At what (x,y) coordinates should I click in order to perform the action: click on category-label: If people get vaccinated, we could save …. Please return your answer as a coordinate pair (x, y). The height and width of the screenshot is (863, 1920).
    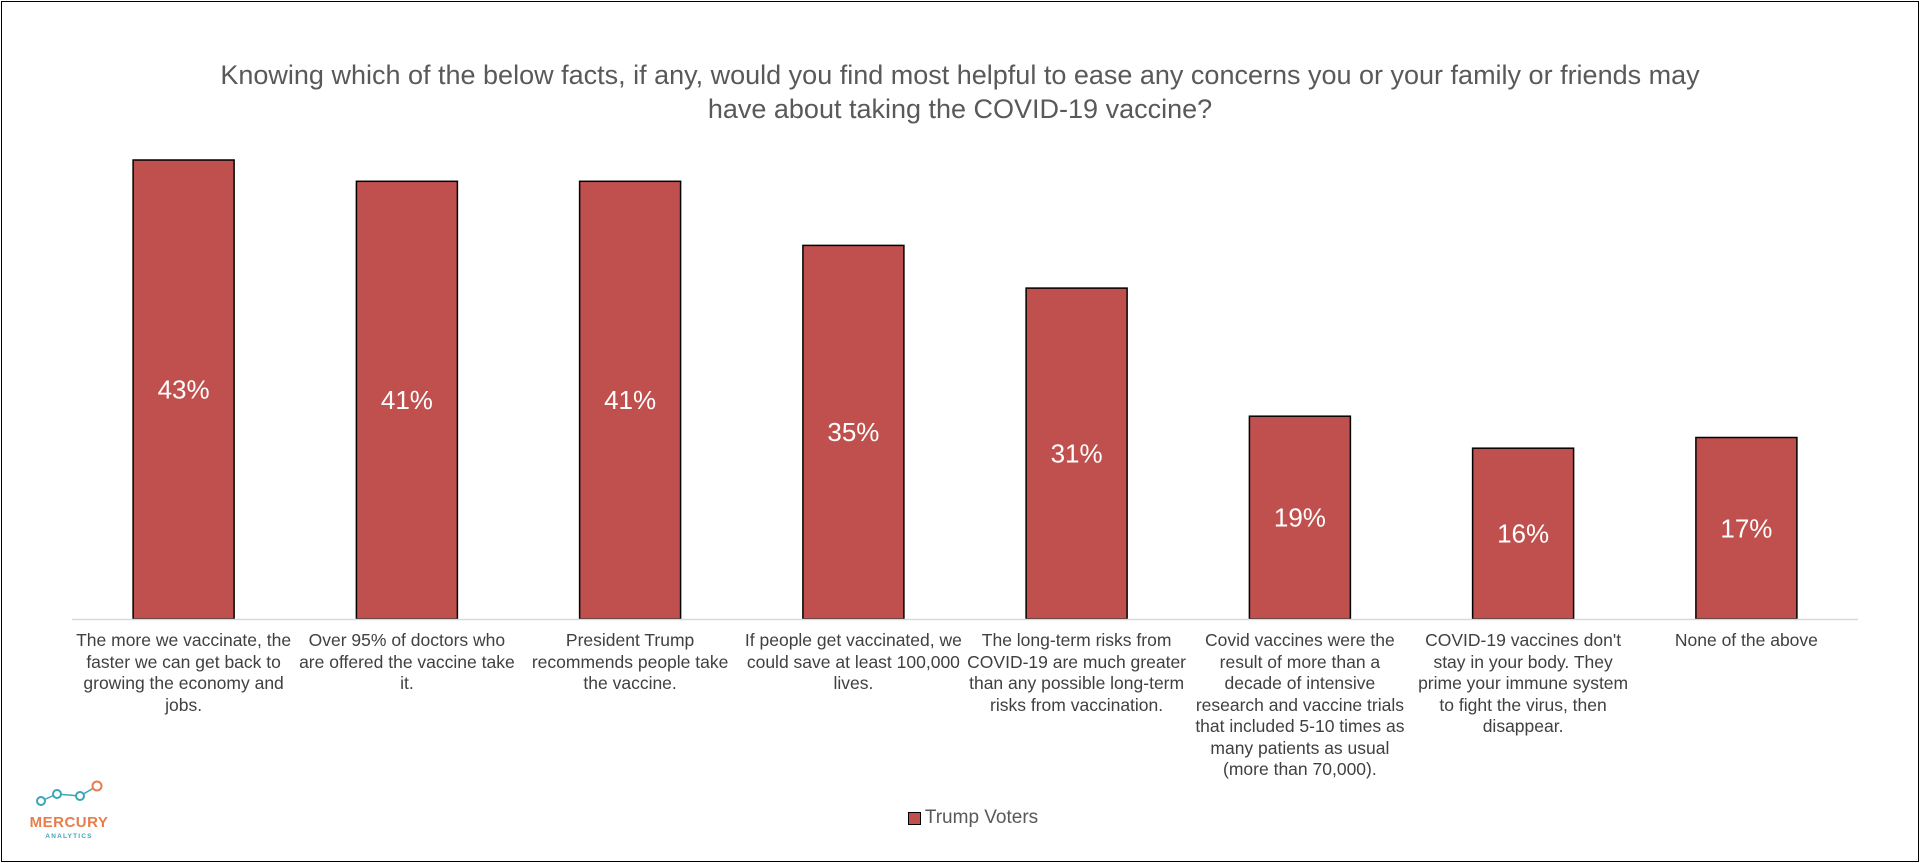
    Looking at the image, I should click on (853, 661).